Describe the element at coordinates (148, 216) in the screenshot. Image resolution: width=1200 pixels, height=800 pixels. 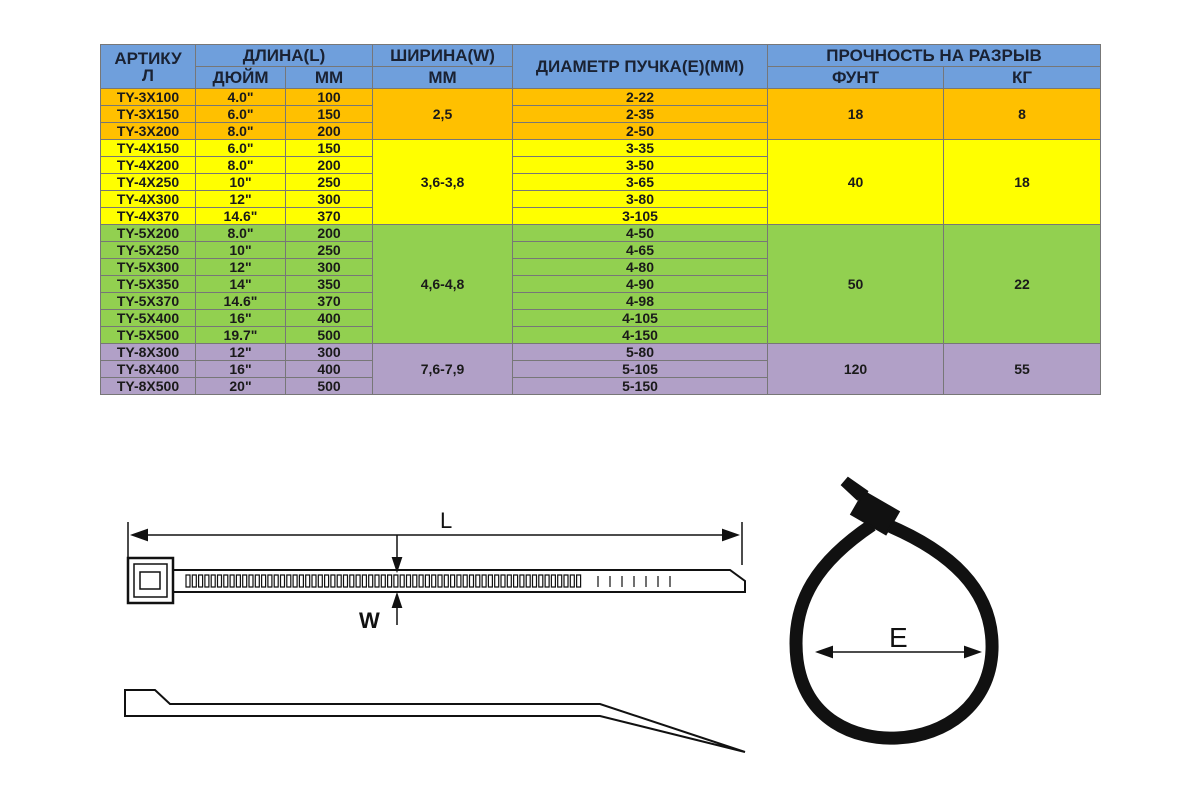
I see `article-cell: TY-4X370` at that location.